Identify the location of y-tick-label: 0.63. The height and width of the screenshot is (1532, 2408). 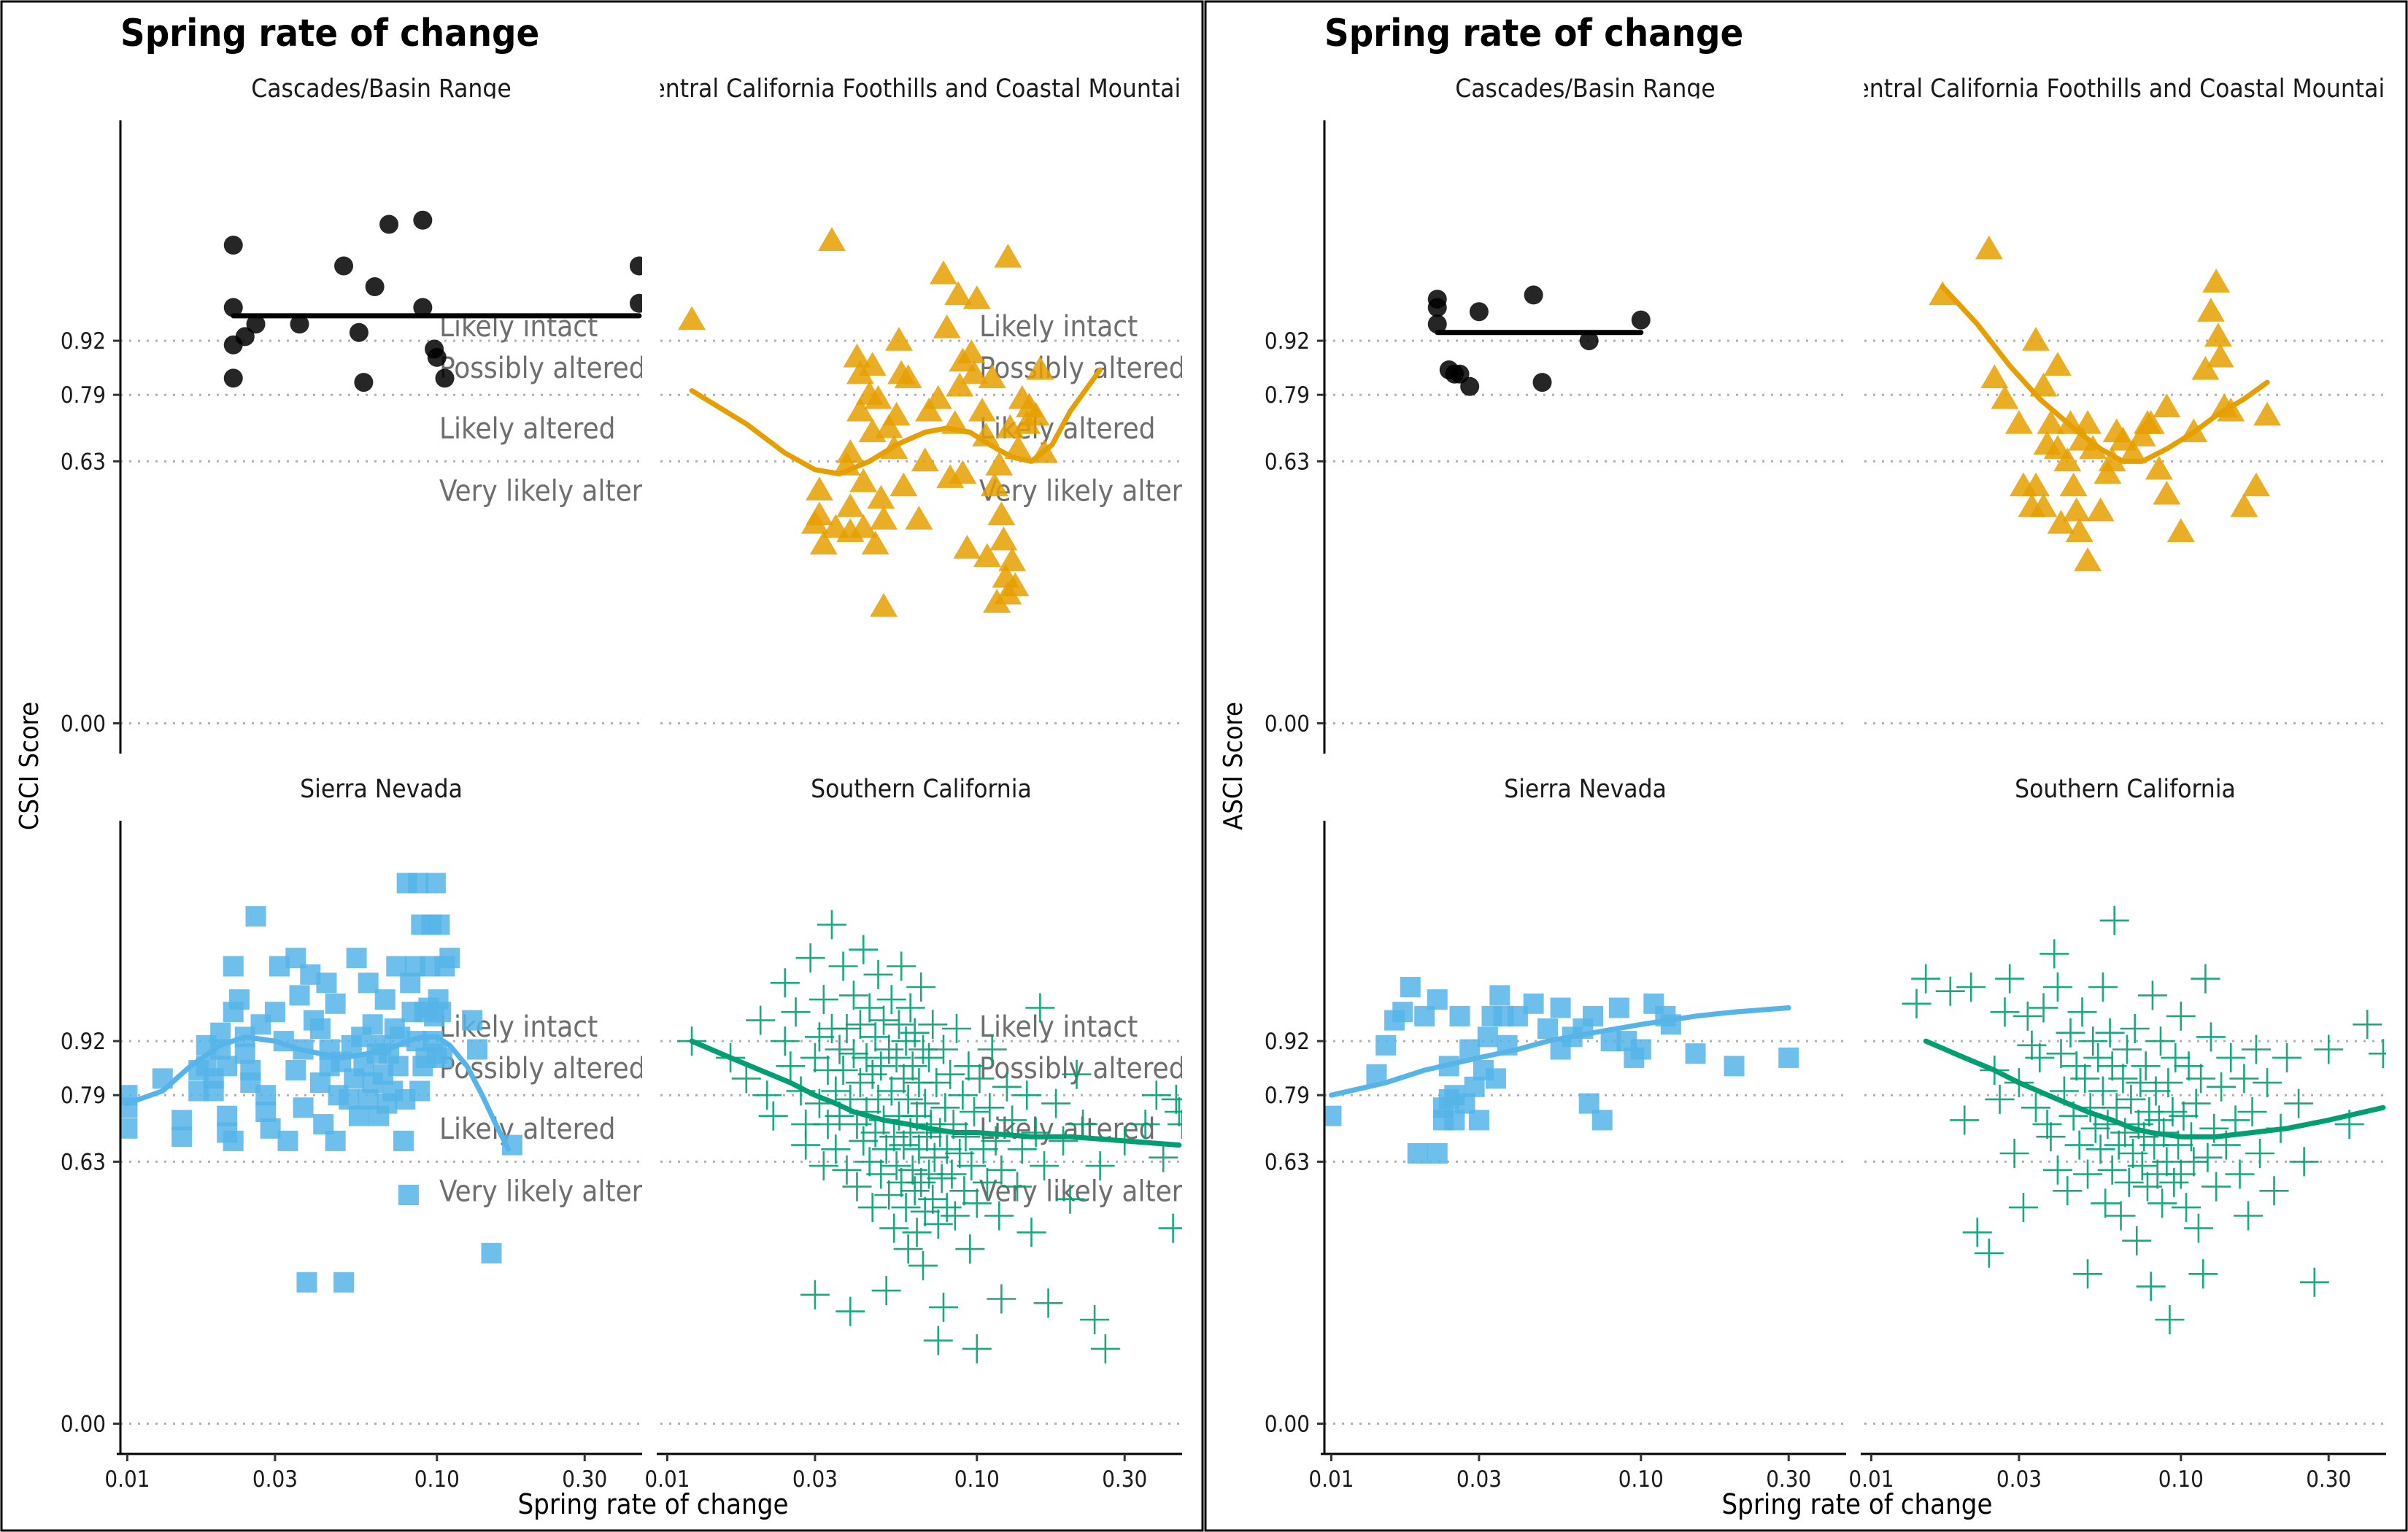
(83, 462).